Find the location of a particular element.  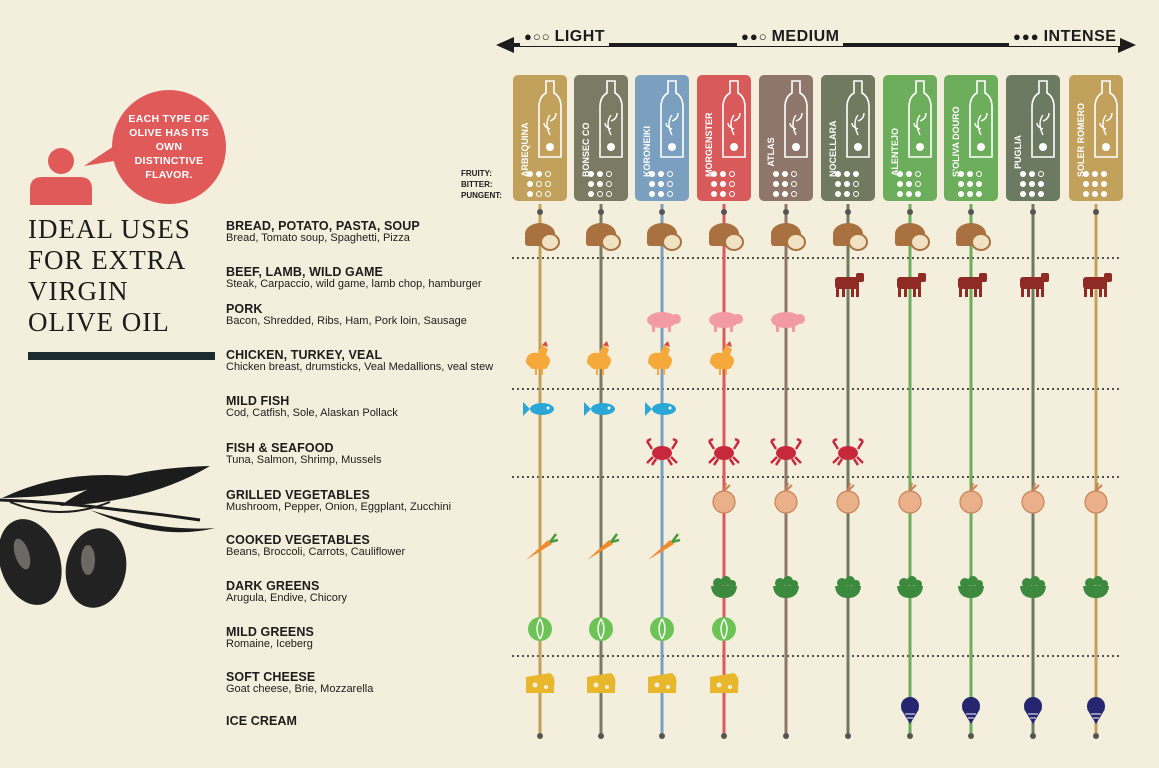

food-row-description: Bread, Tomato soup, Spaghetti, Pizza is located at coordinates (318, 238).